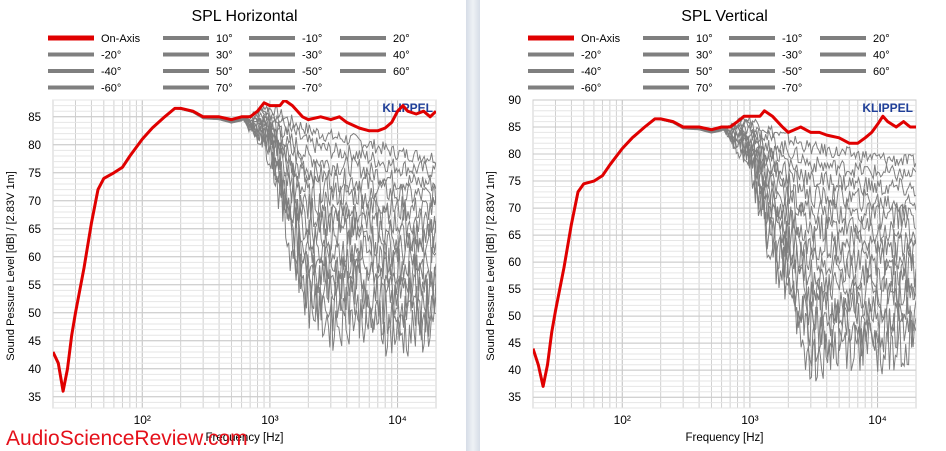 The width and height of the screenshot is (946, 451). What do you see at coordinates (887, 108) in the screenshot?
I see `klippel-label: KLIPPEL` at bounding box center [887, 108].